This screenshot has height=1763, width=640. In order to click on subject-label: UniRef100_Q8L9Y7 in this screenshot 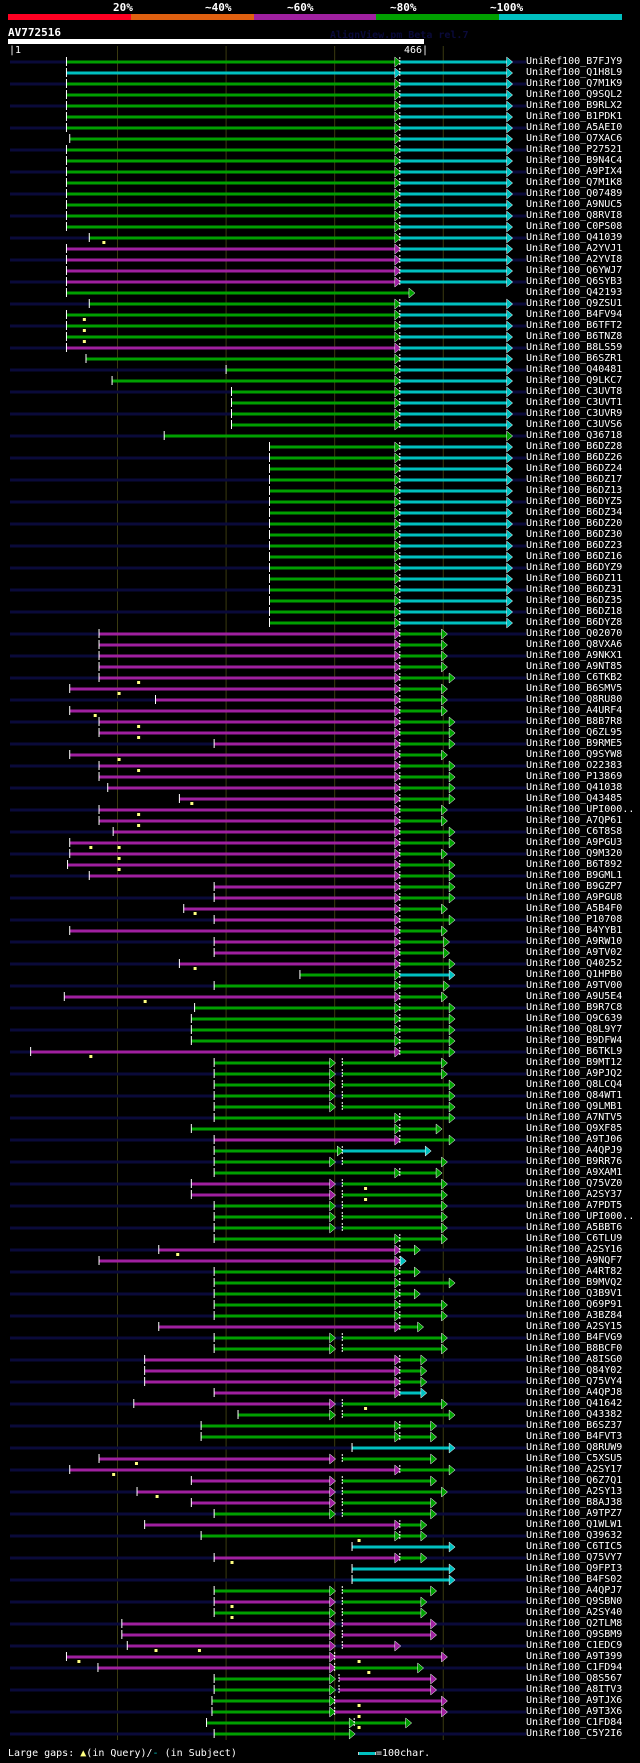, I will do `click(574, 1029)`.